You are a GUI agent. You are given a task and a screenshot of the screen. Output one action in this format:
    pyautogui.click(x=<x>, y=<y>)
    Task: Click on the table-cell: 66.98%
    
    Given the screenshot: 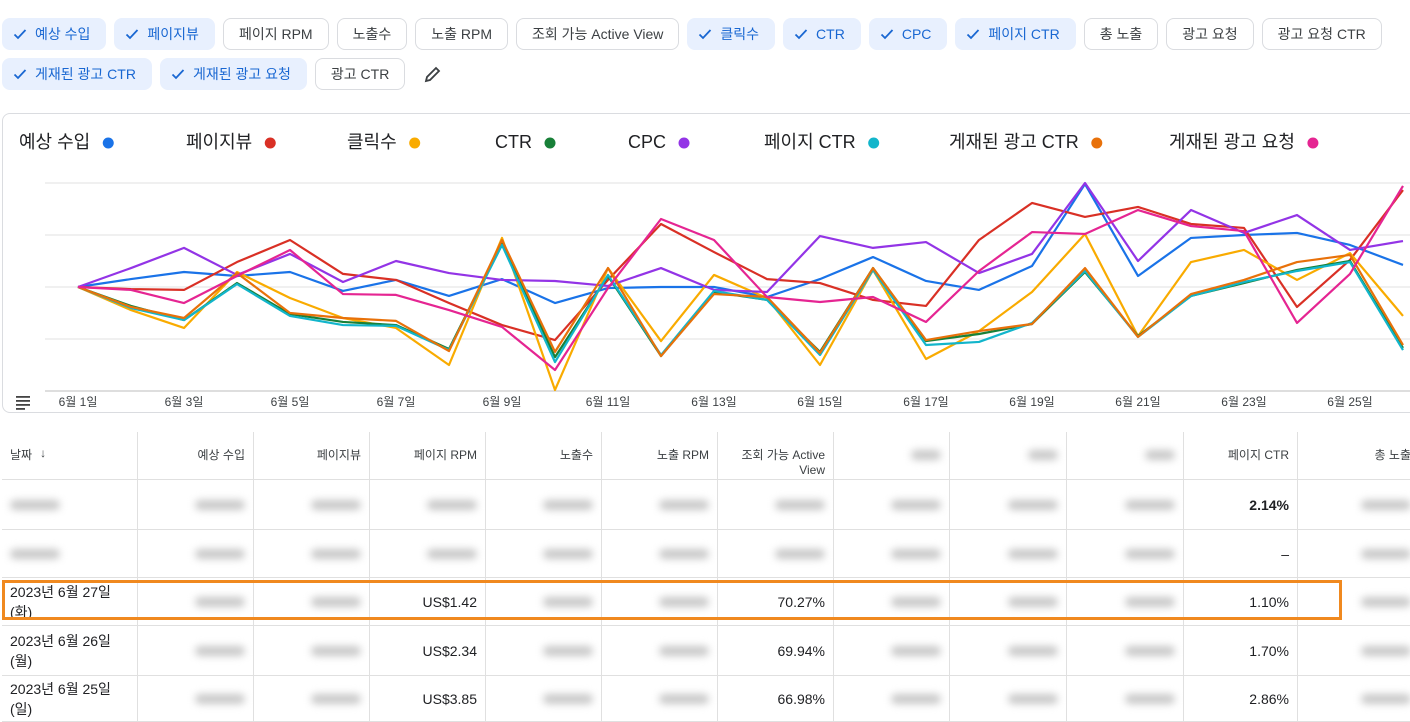 What is the action you would take?
    pyautogui.click(x=776, y=699)
    